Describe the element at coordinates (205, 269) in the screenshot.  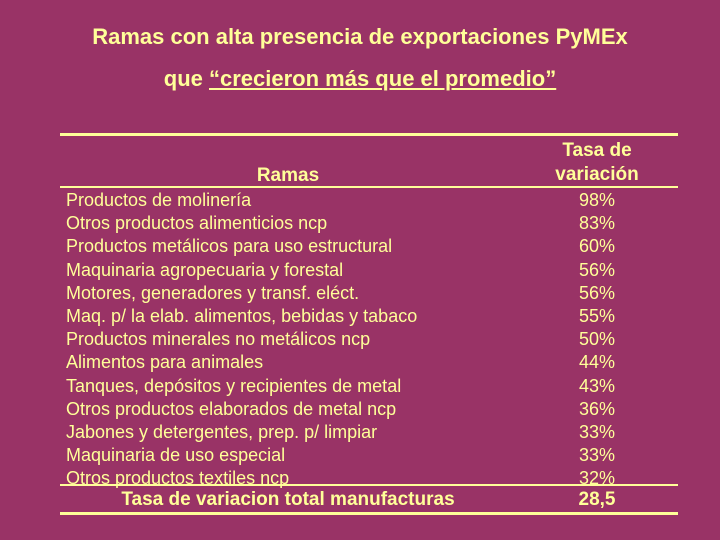
I see `row-name: Maquinaria agropecuaria y forestal` at that location.